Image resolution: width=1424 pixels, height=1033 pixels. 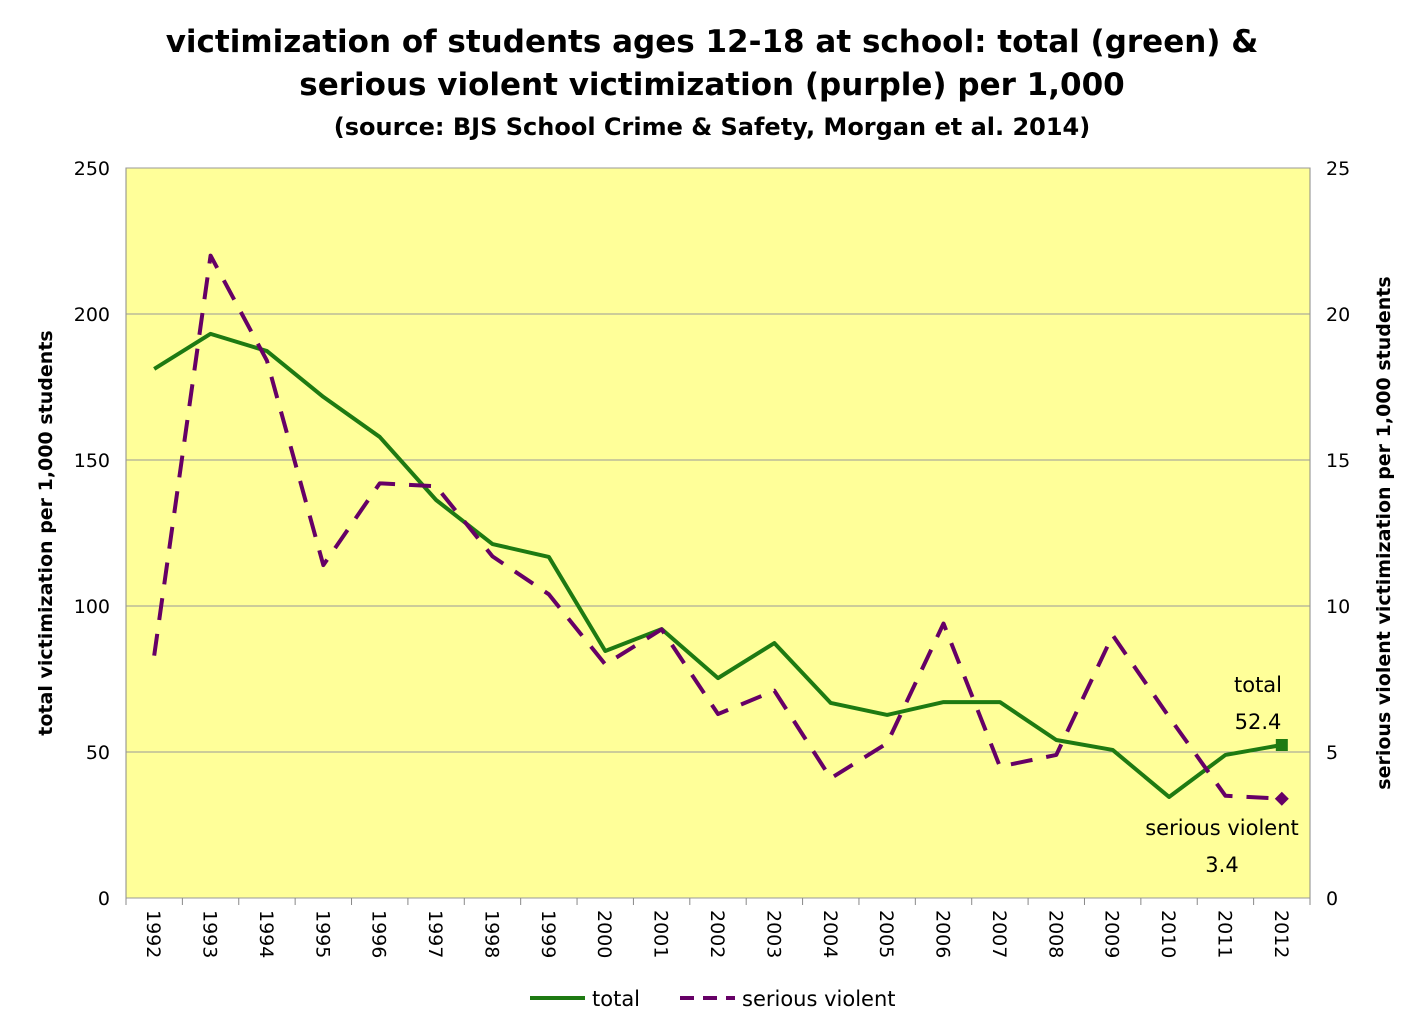 I want to click on x-tick-label: 1992, so click(x=153, y=934).